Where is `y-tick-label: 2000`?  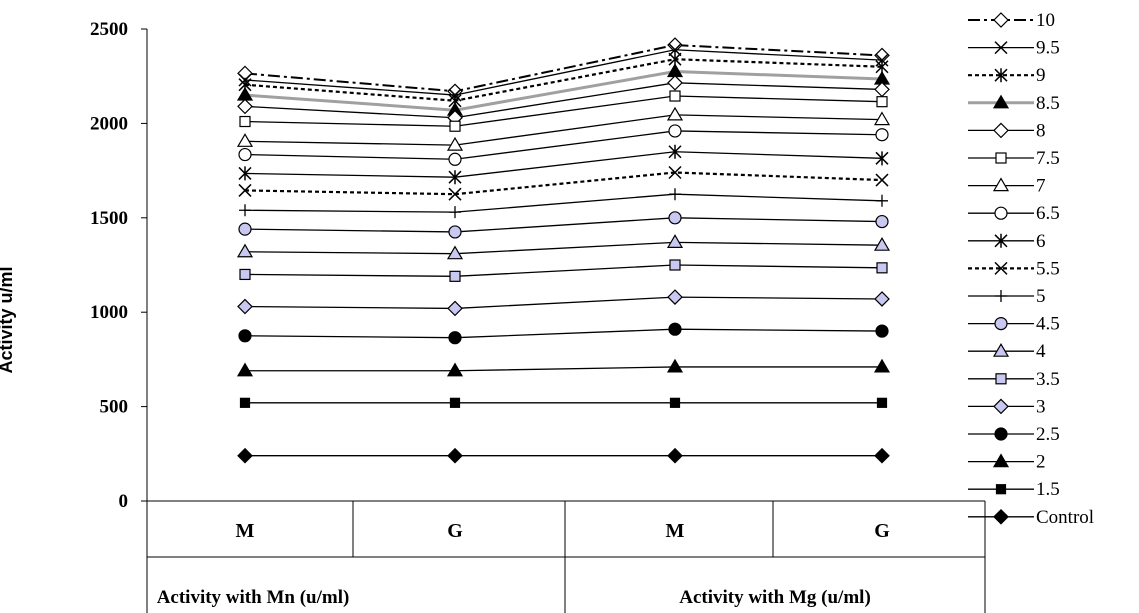 y-tick-label: 2000 is located at coordinates (109, 123).